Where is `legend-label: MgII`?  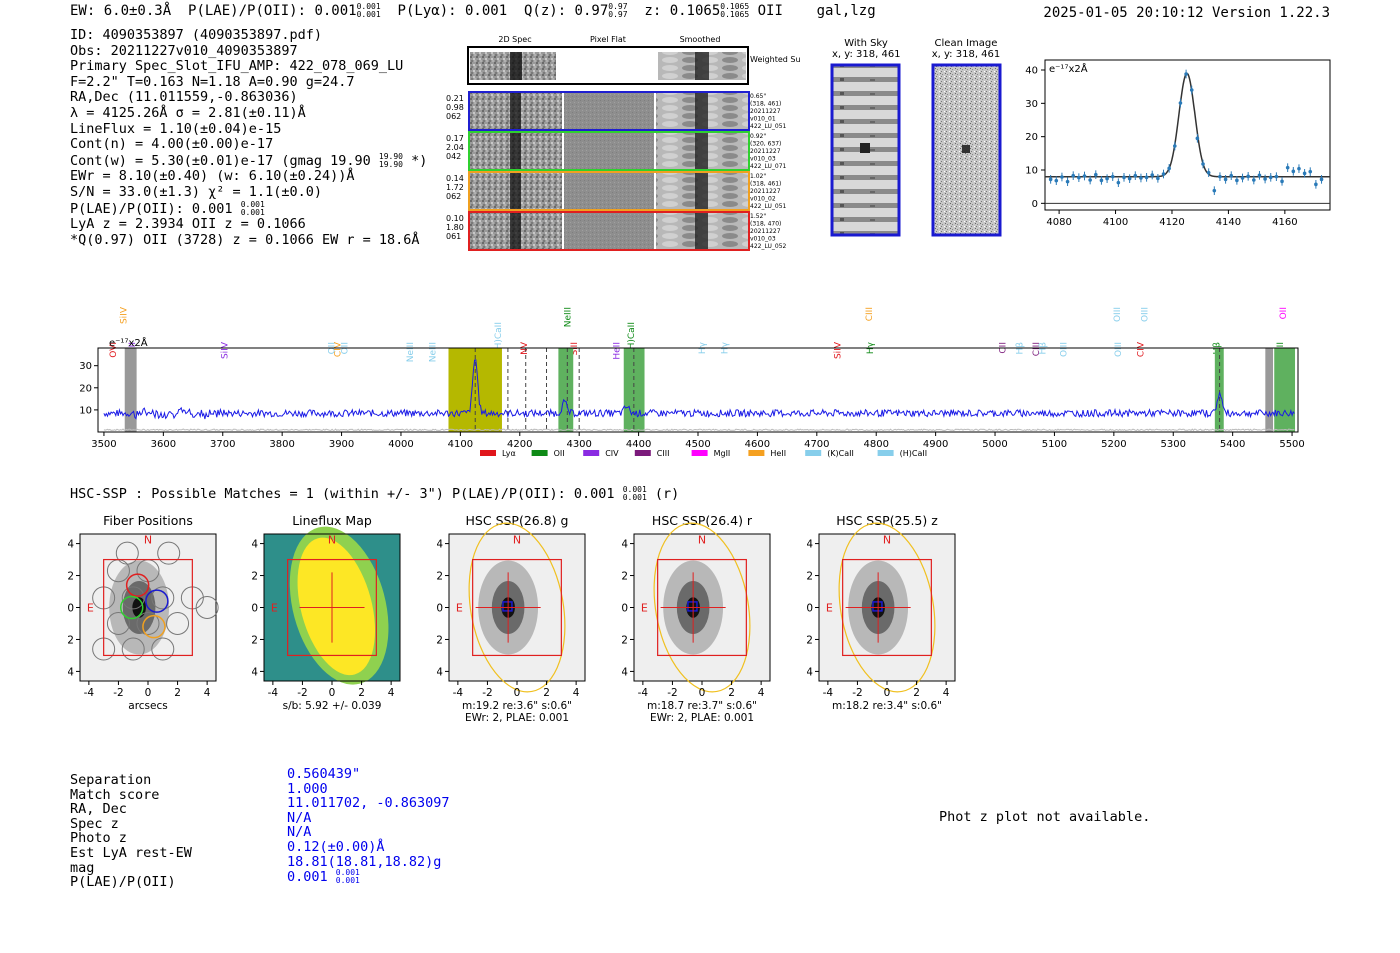 legend-label: MgII is located at coordinates (722, 453).